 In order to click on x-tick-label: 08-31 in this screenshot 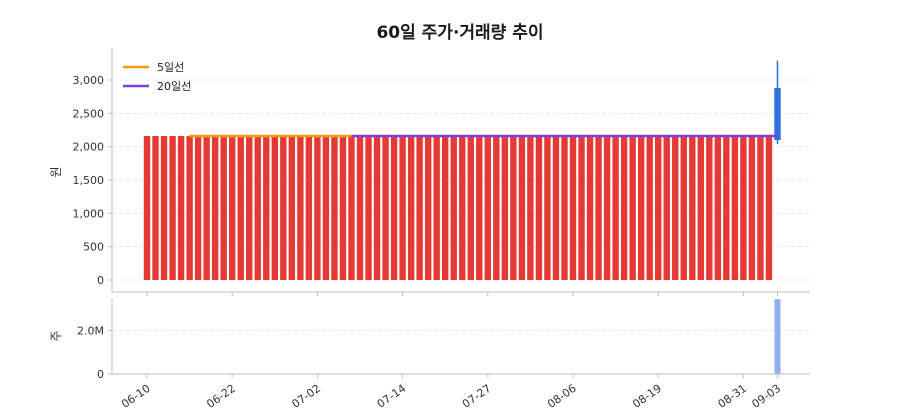, I will do `click(732, 396)`.